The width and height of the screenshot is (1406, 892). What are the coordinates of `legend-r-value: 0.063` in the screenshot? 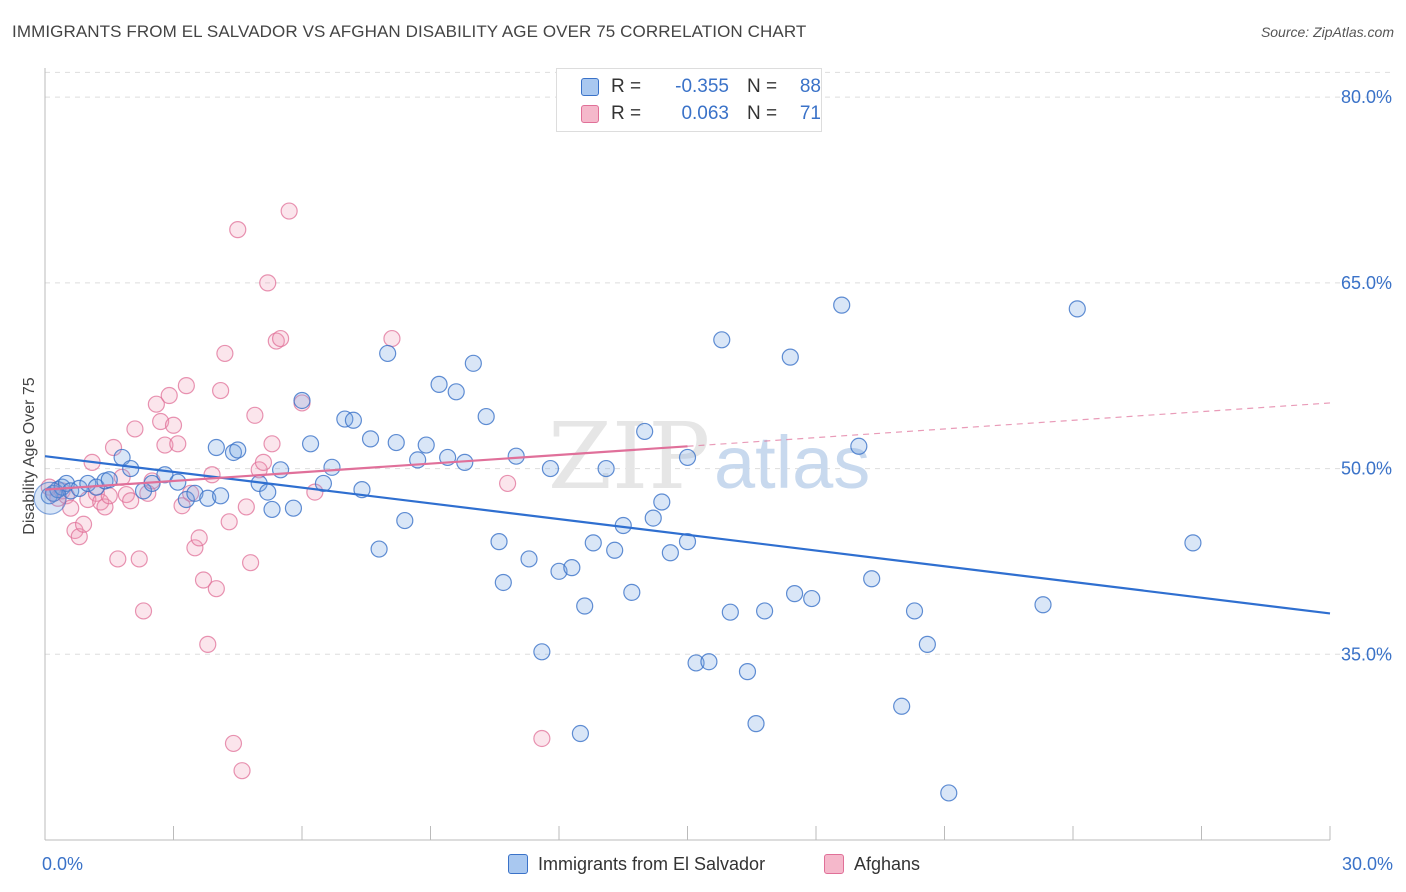 It's located at (705, 113).